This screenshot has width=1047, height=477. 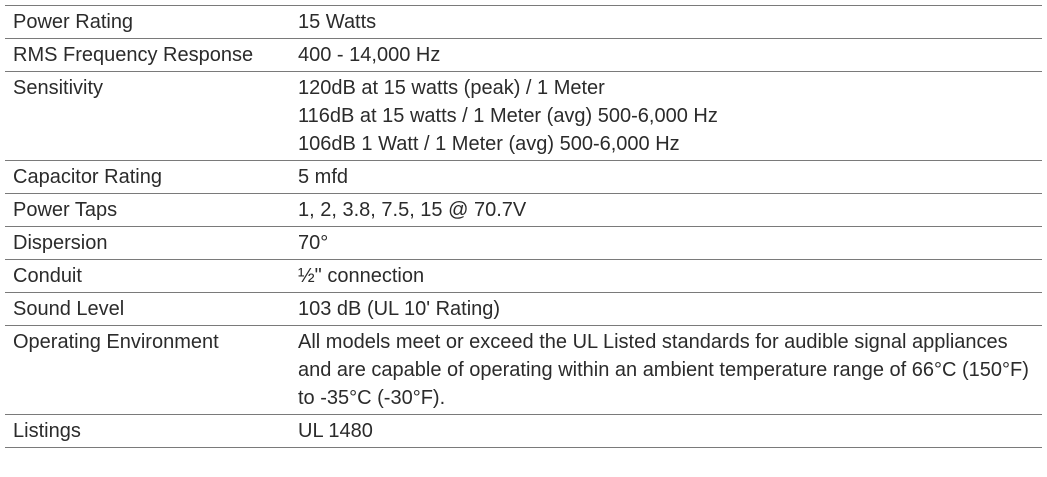 What do you see at coordinates (116, 342) in the screenshot?
I see `spec-label: Operating Environment` at bounding box center [116, 342].